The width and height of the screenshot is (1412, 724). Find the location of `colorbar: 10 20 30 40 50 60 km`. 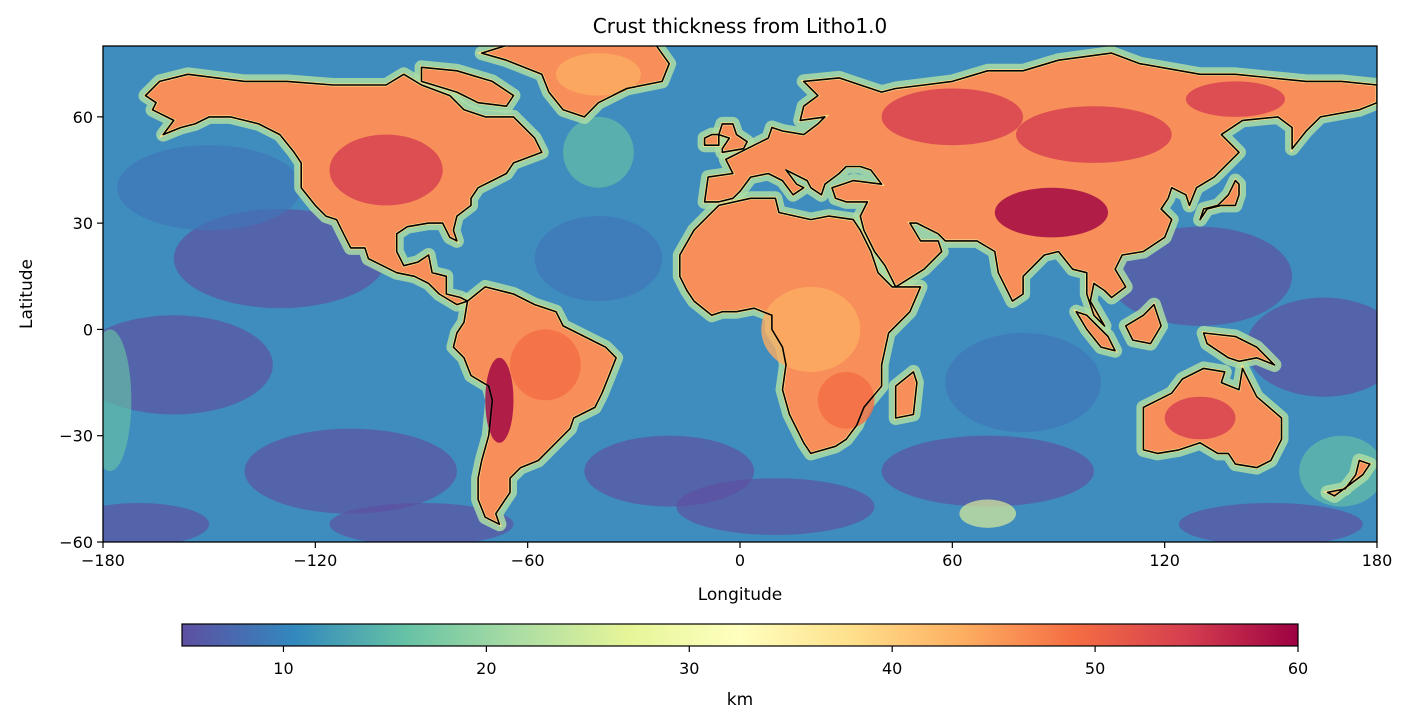

colorbar: 10 20 30 40 50 60 km is located at coordinates (744, 666).